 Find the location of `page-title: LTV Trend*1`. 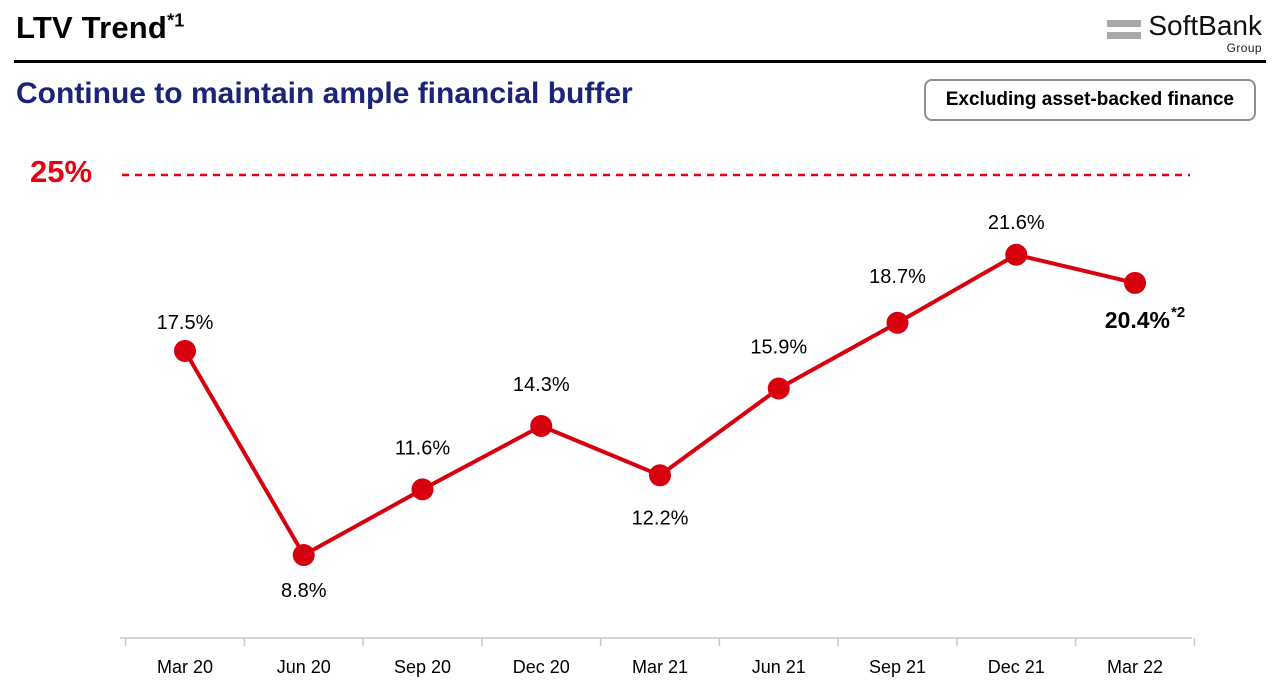

page-title: LTV Trend*1 is located at coordinates (100, 28).